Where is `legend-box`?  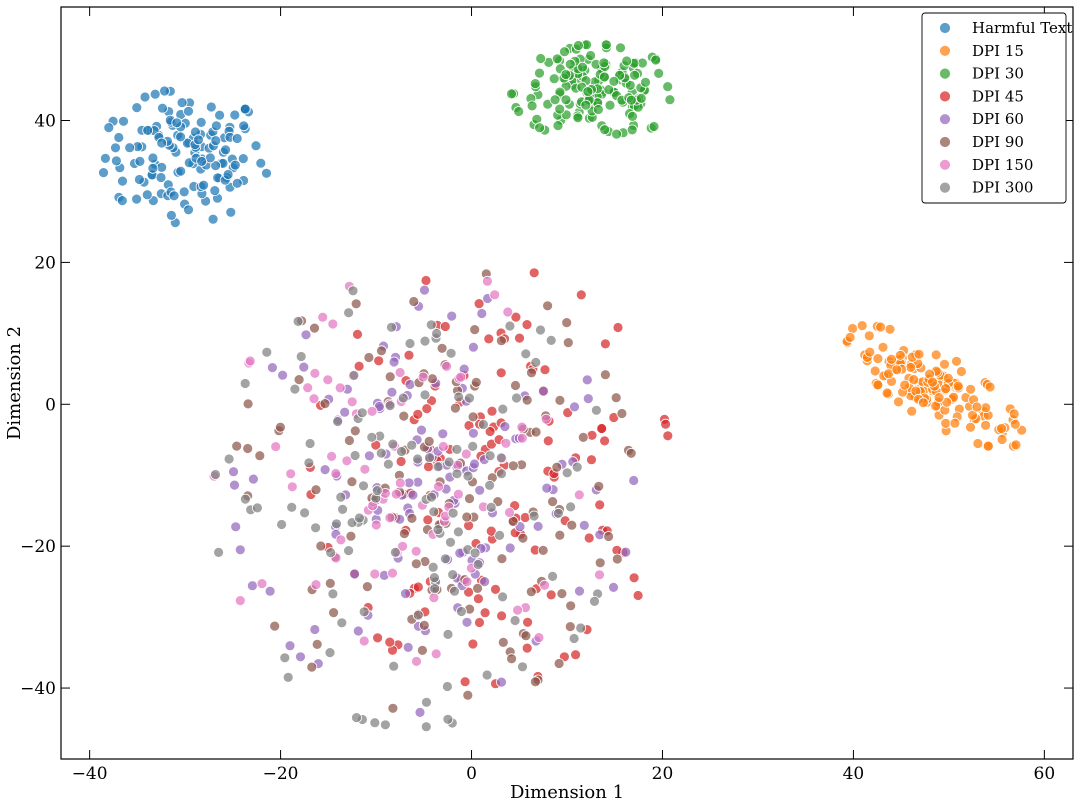
legend-box is located at coordinates (994, 108).